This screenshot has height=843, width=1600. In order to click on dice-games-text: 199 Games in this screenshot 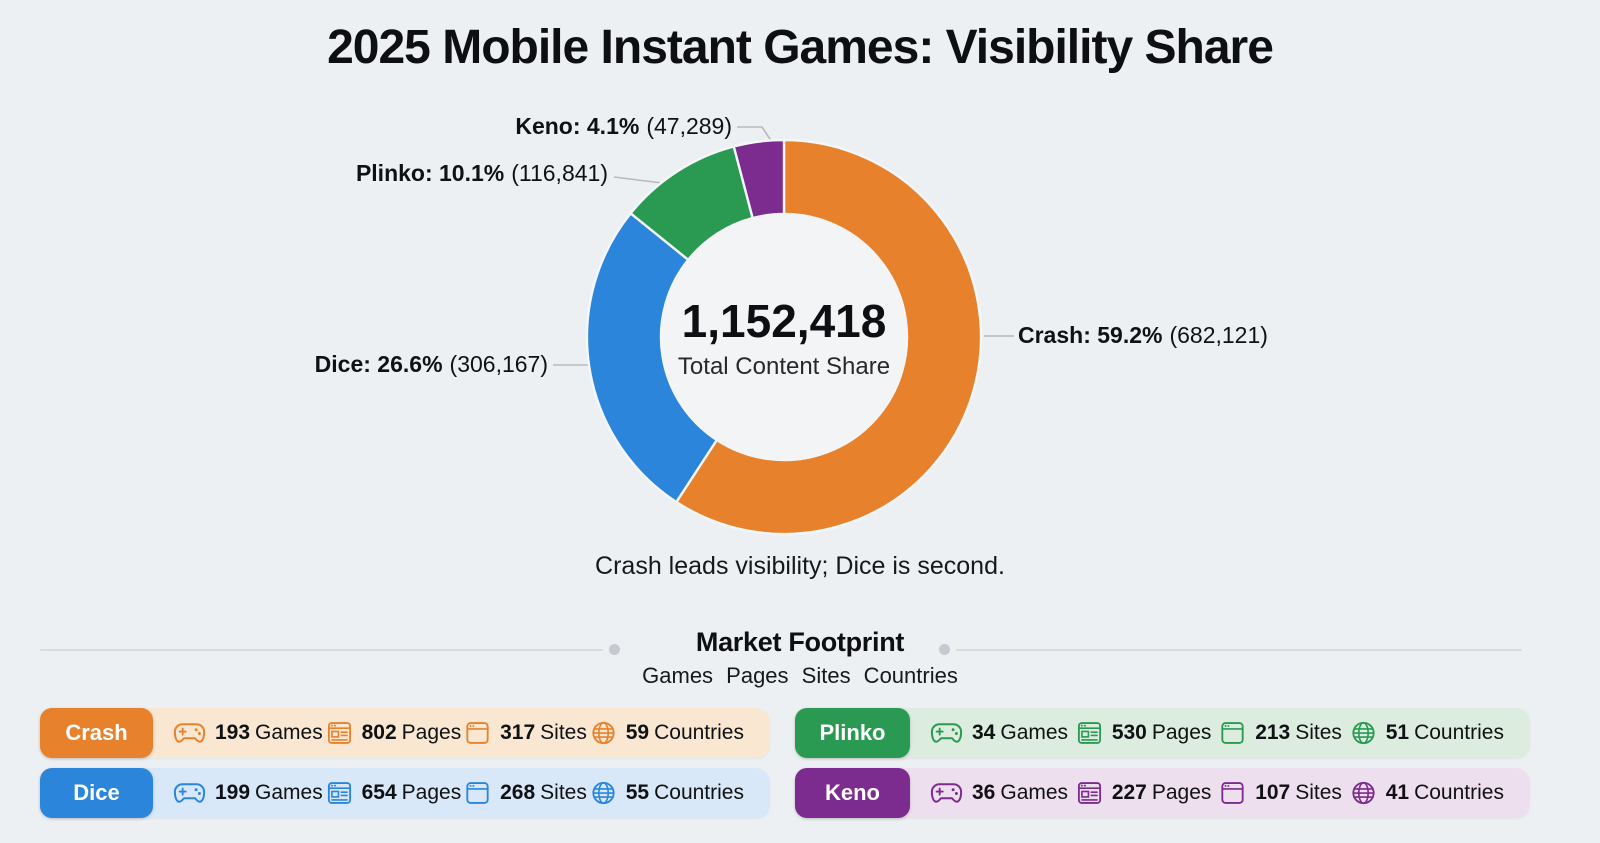, I will do `click(269, 792)`.